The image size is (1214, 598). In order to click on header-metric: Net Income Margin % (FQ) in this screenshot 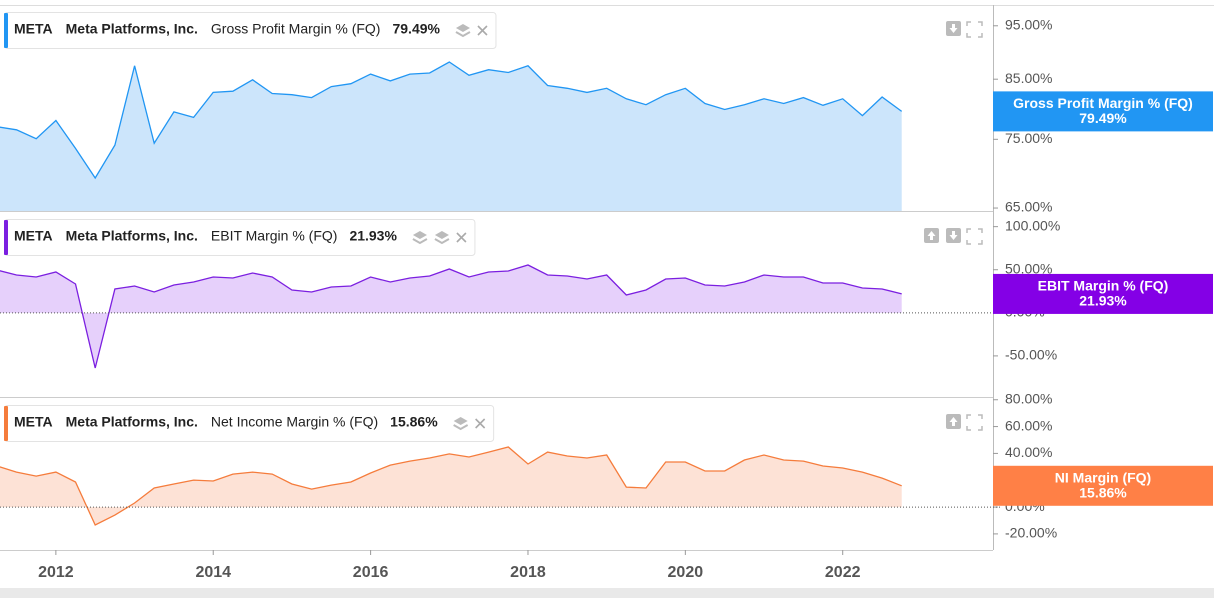, I will do `click(294, 422)`.